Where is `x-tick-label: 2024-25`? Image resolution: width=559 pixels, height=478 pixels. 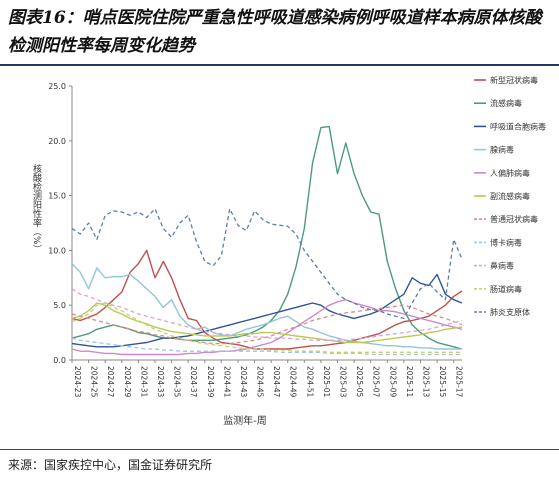 x-tick-label: 2024-25 is located at coordinates (94, 382).